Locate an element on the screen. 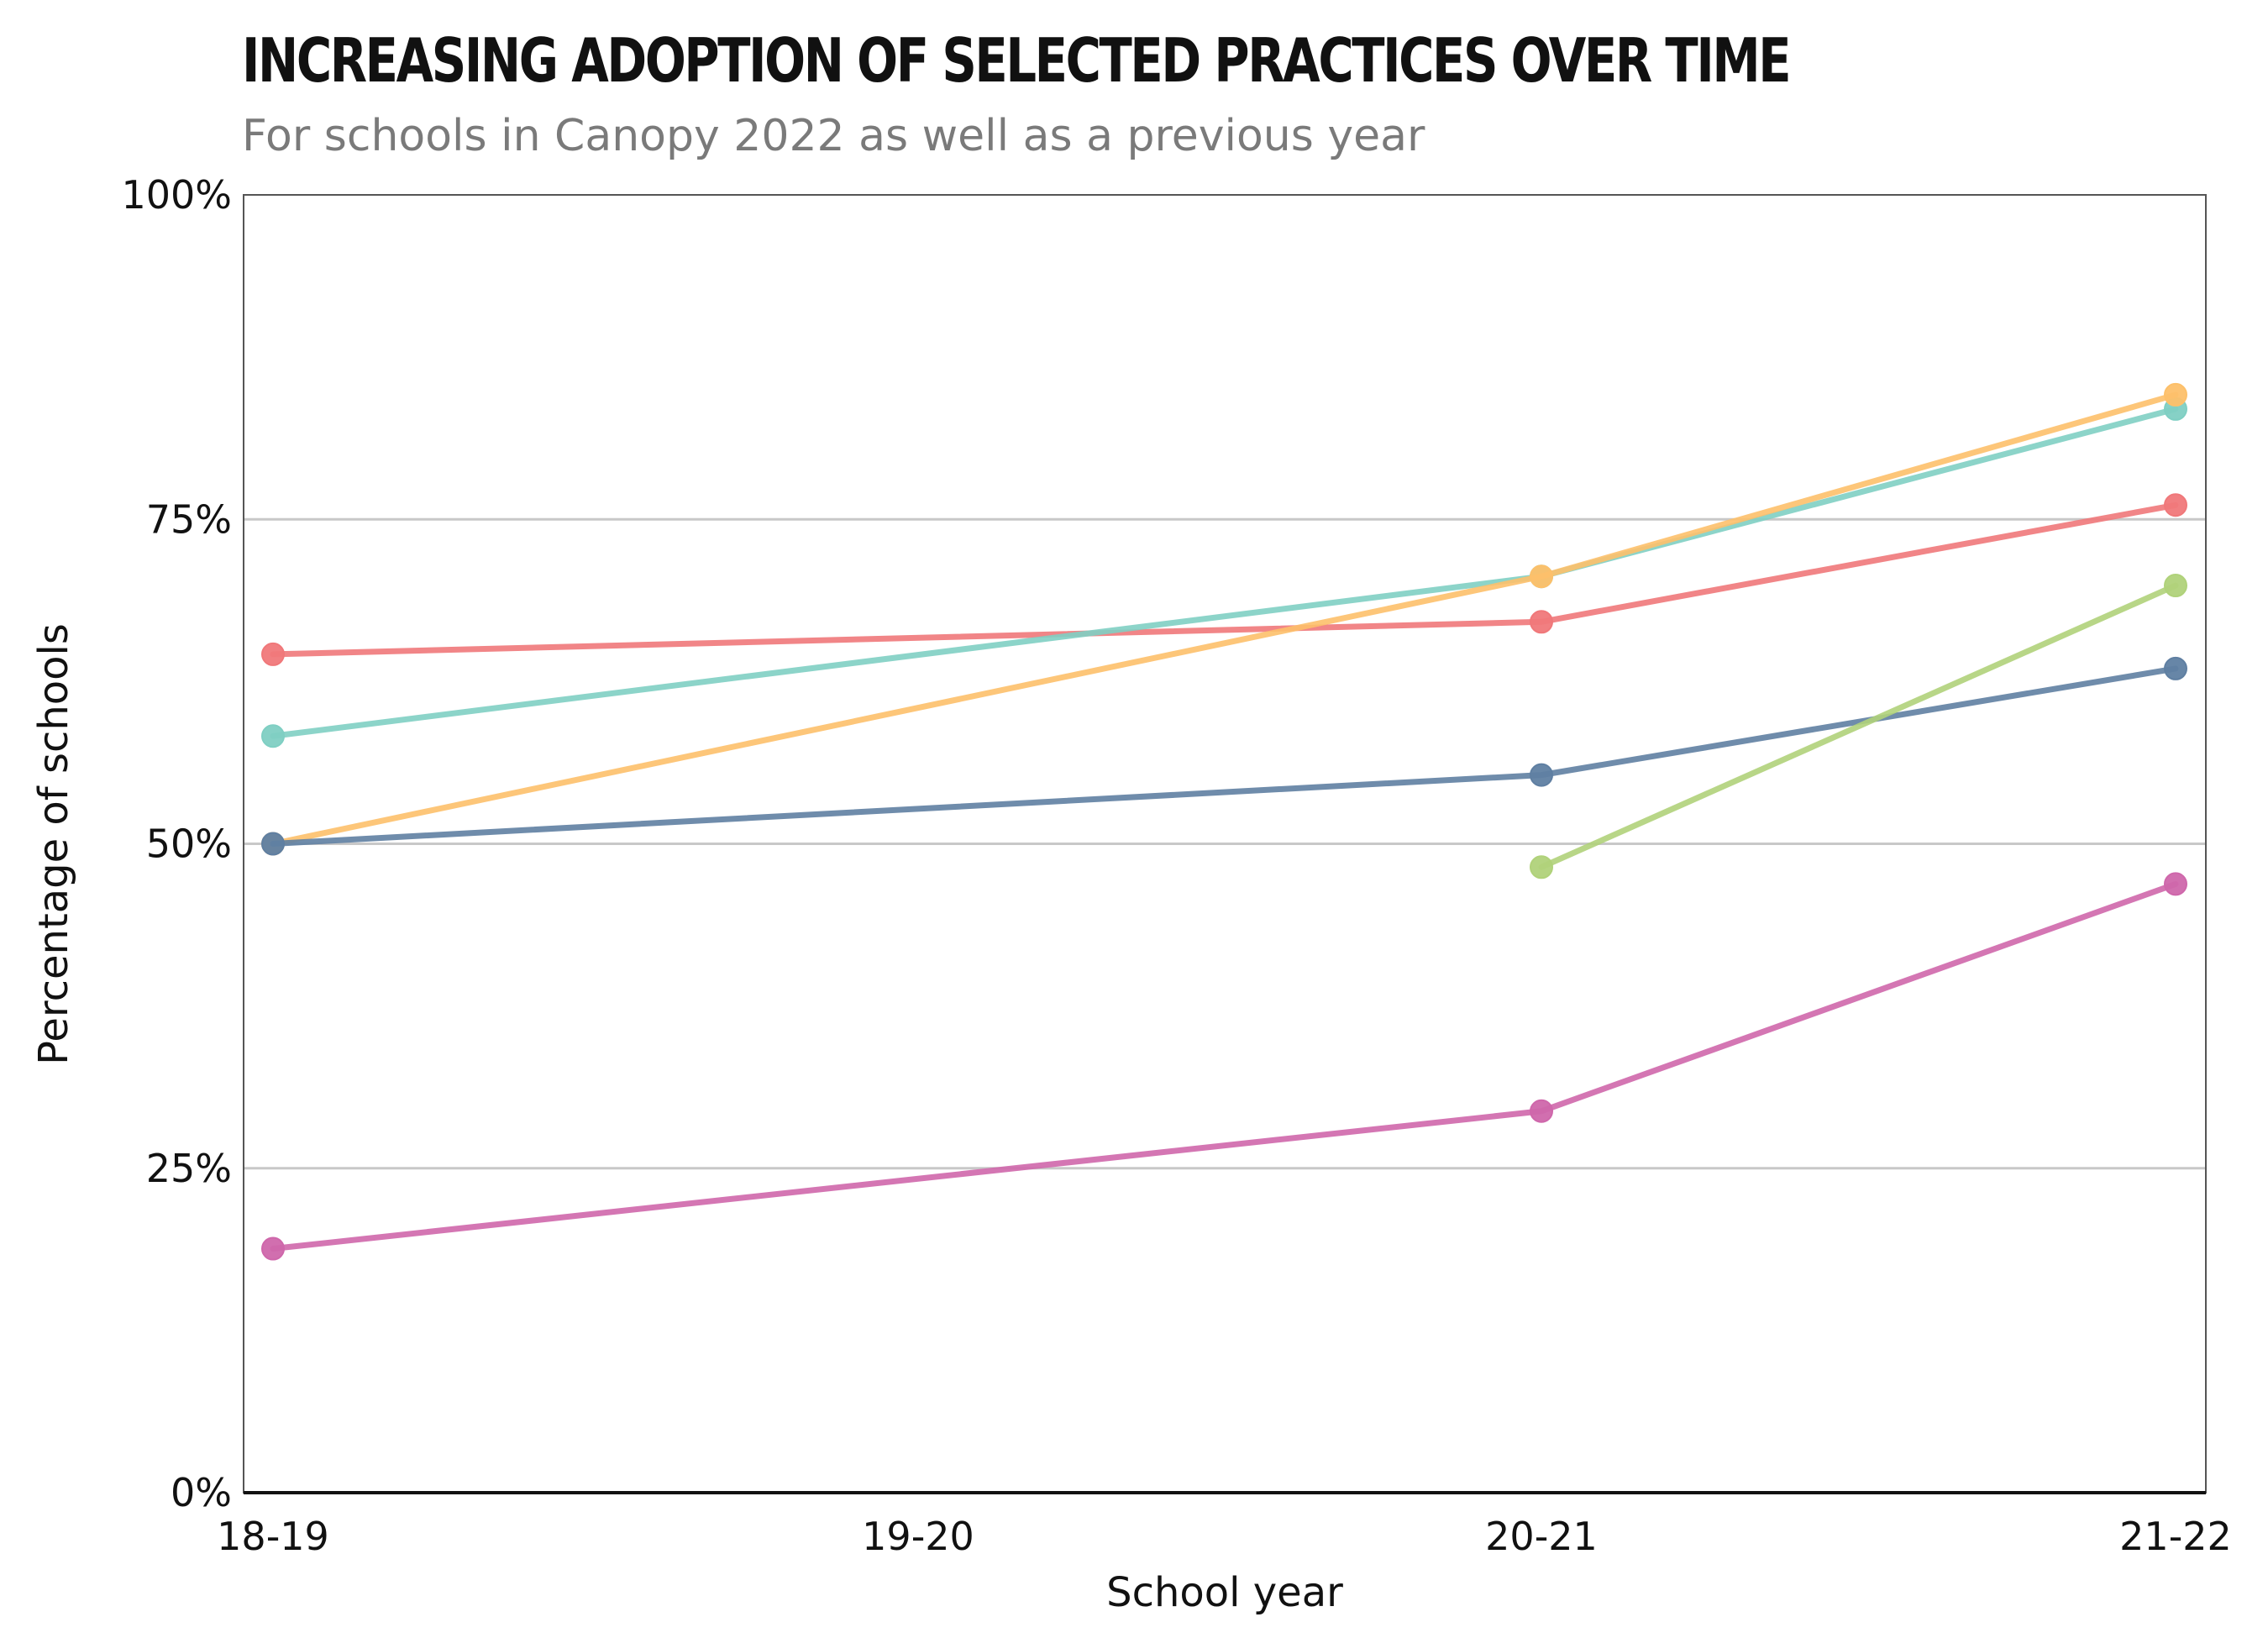 Image resolution: width=2268 pixels, height=1638 pixels. x-tick-labels: 18-19 19-20 20-21 21-22 is located at coordinates (1224, 1536).